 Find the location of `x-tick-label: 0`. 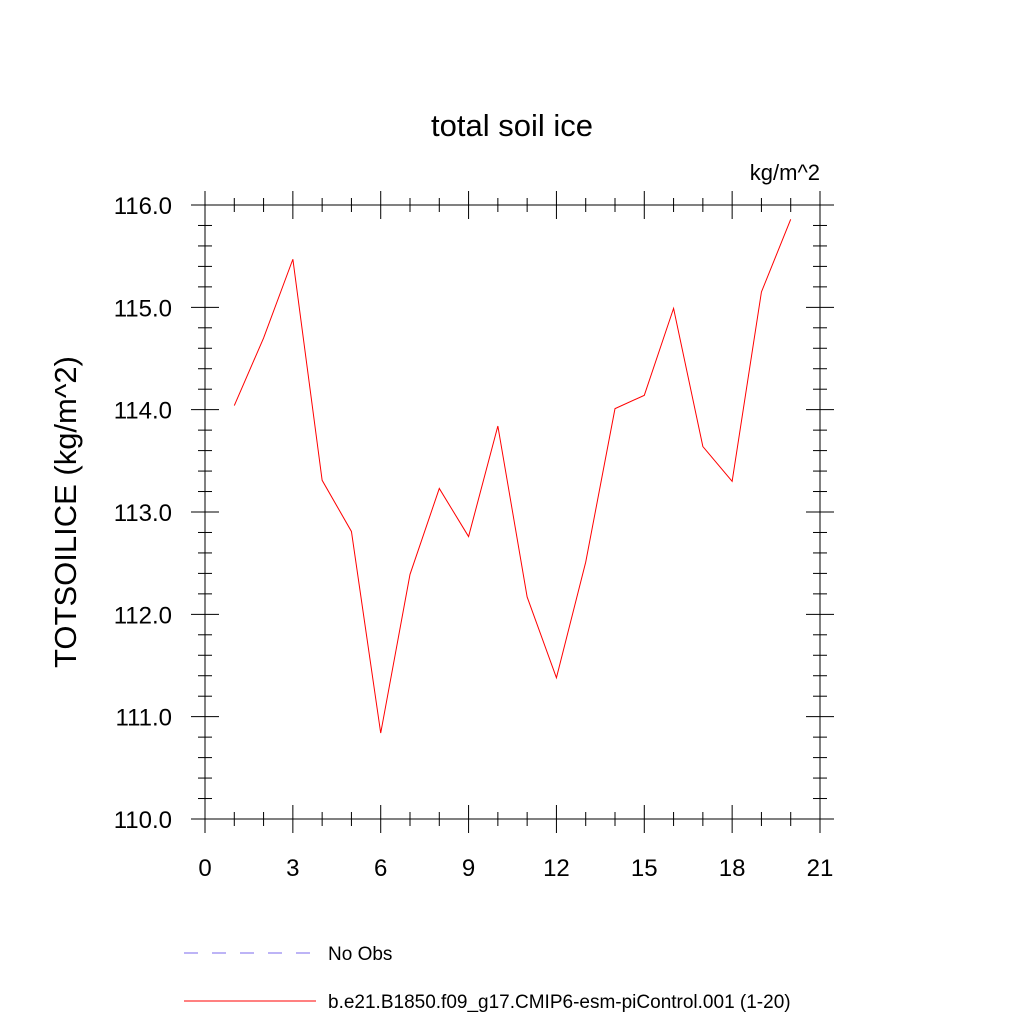

x-tick-label: 0 is located at coordinates (204, 868).